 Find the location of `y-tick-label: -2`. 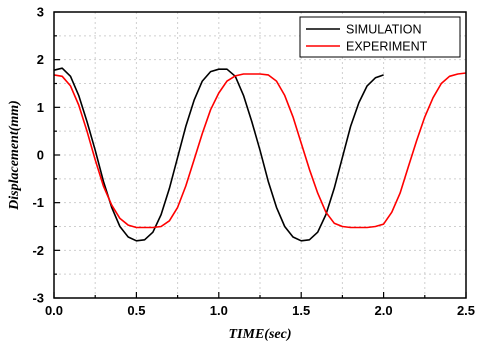

y-tick-label: -2 is located at coordinates (38, 250).